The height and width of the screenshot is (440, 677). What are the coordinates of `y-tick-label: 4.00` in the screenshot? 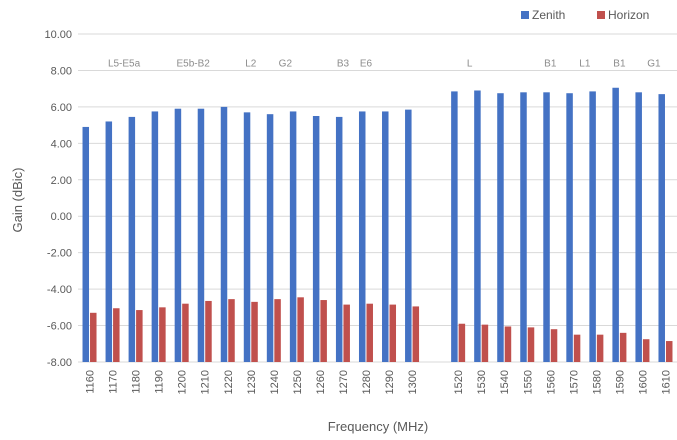 It's located at (61, 144).